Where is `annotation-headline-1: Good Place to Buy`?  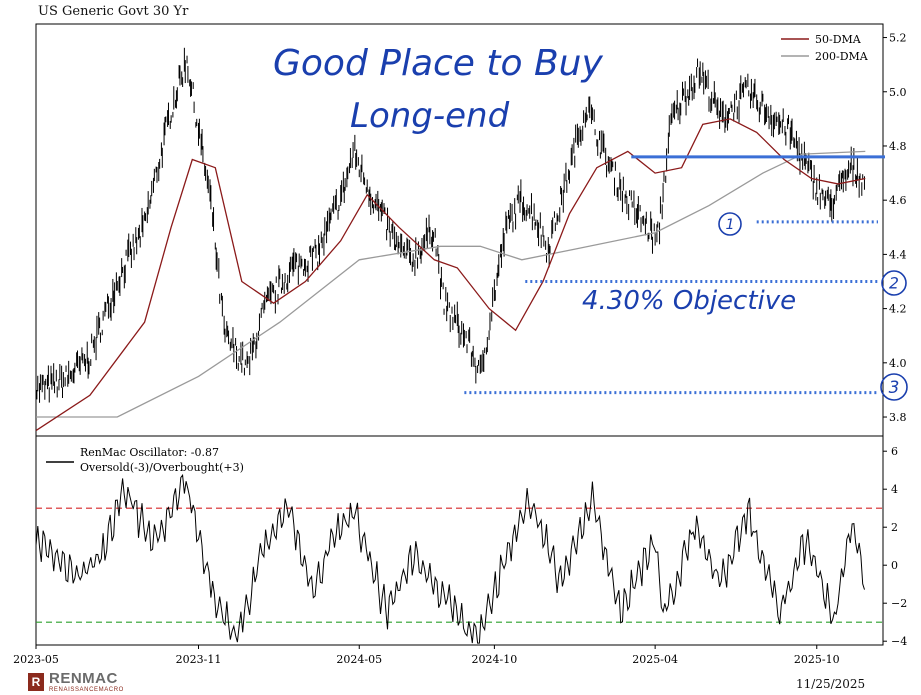 annotation-headline-1: Good Place to Buy is located at coordinates (438, 63).